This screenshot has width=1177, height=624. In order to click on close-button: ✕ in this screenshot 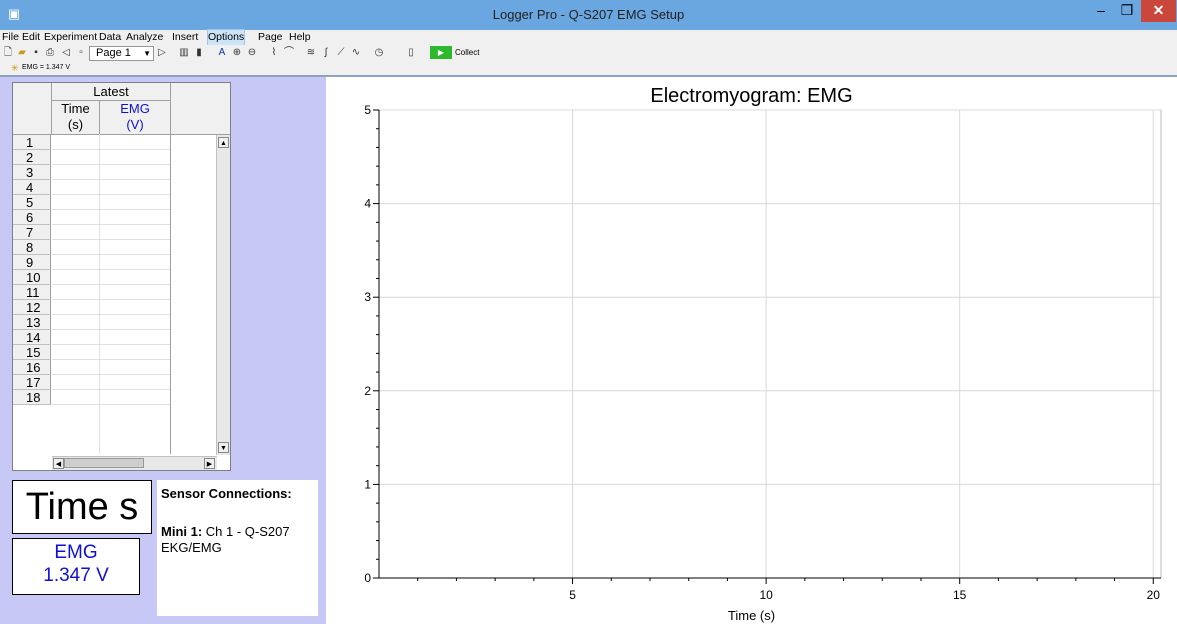, I will do `click(1158, 11)`.